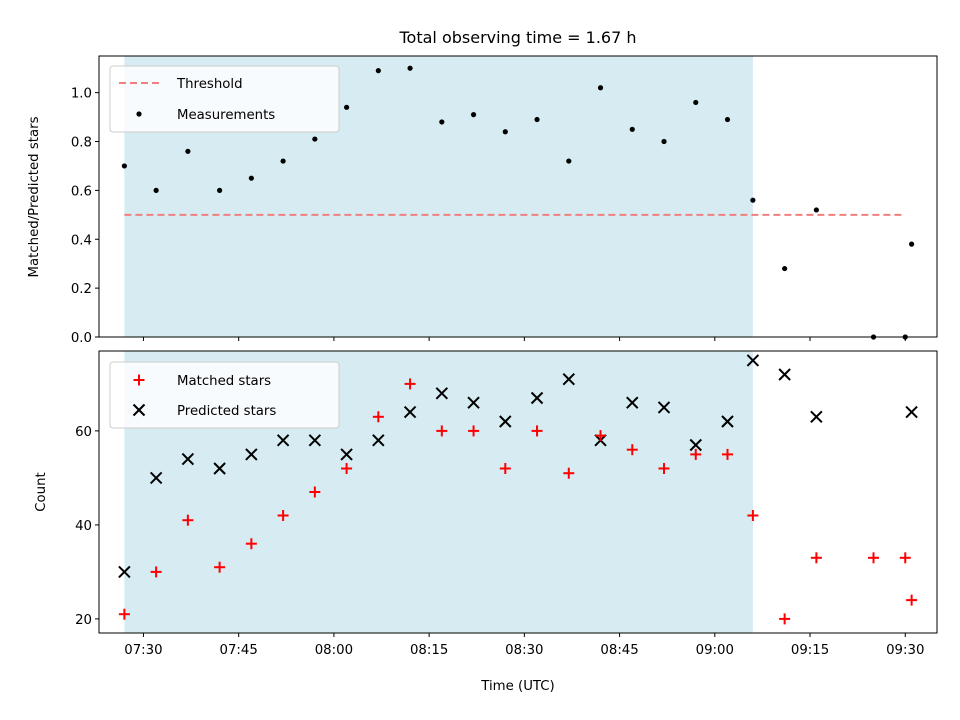 The image size is (960, 720). What do you see at coordinates (226, 411) in the screenshot?
I see `legend-predicted-label: Predicted stars` at bounding box center [226, 411].